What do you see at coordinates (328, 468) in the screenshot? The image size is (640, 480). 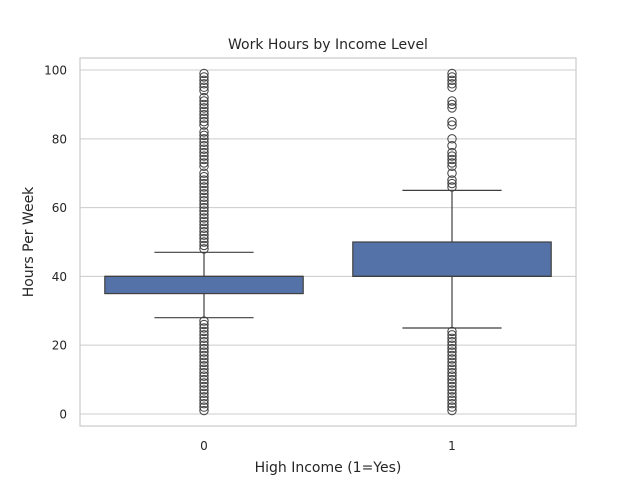 I see `x-axis-label: High Income (1=Yes)` at bounding box center [328, 468].